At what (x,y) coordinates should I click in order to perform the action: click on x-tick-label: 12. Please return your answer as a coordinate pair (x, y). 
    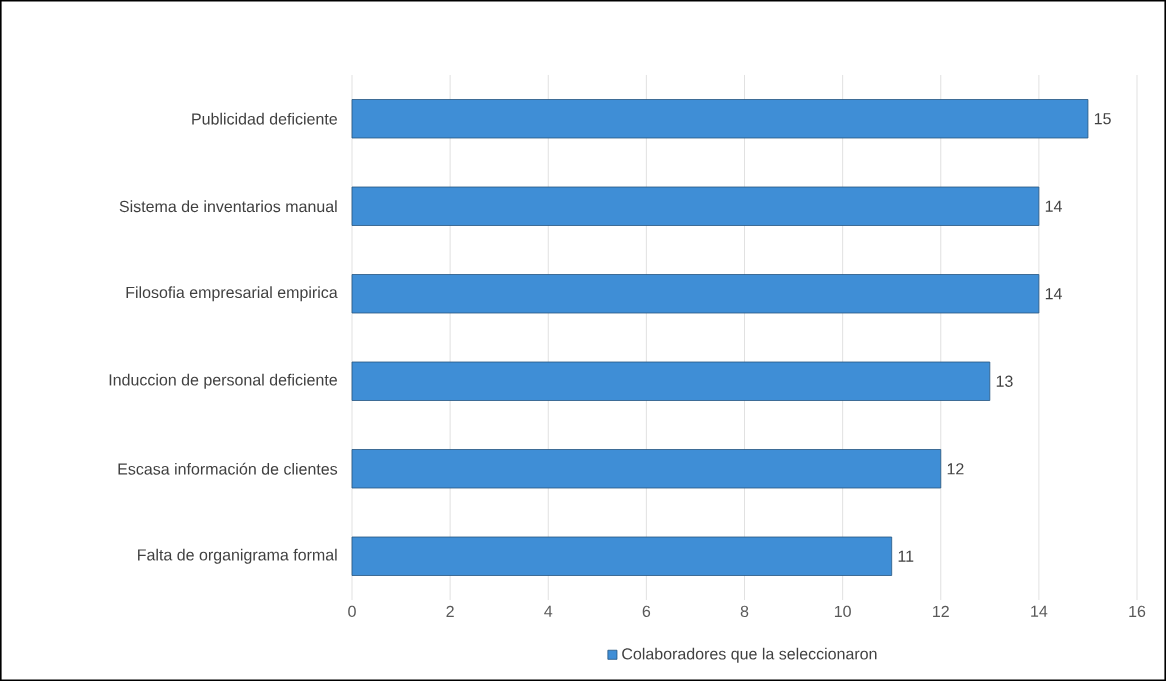
    Looking at the image, I should click on (941, 611).